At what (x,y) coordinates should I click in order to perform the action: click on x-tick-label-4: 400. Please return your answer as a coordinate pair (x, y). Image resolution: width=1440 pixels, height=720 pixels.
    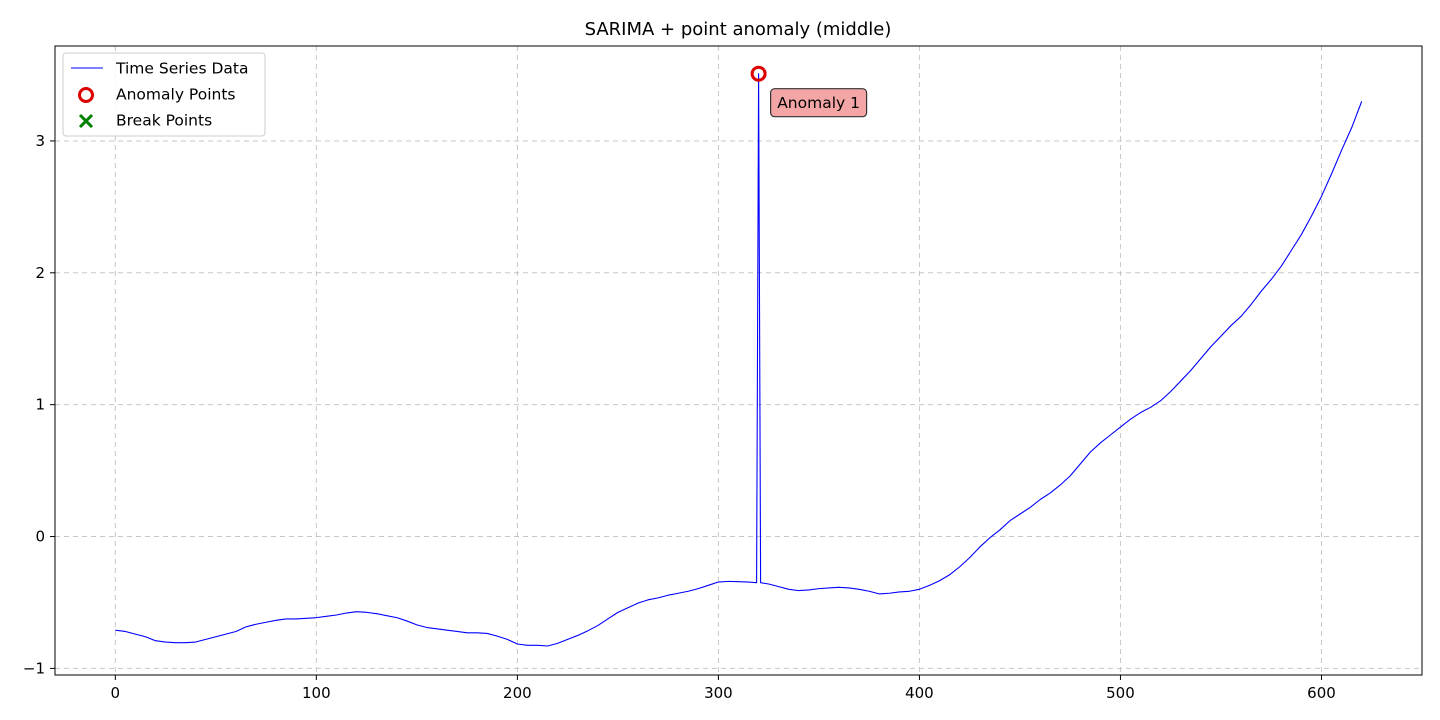
    Looking at the image, I should click on (919, 693).